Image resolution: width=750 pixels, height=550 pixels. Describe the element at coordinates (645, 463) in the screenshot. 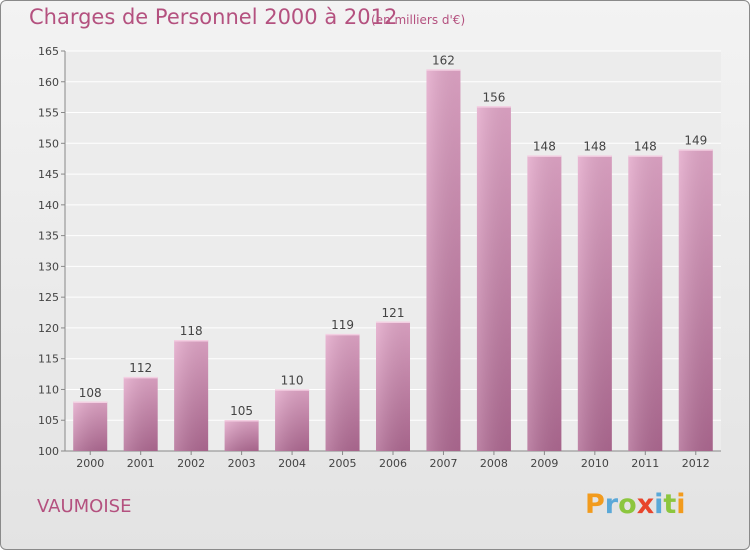

I see `x-tick-label: 2011` at that location.